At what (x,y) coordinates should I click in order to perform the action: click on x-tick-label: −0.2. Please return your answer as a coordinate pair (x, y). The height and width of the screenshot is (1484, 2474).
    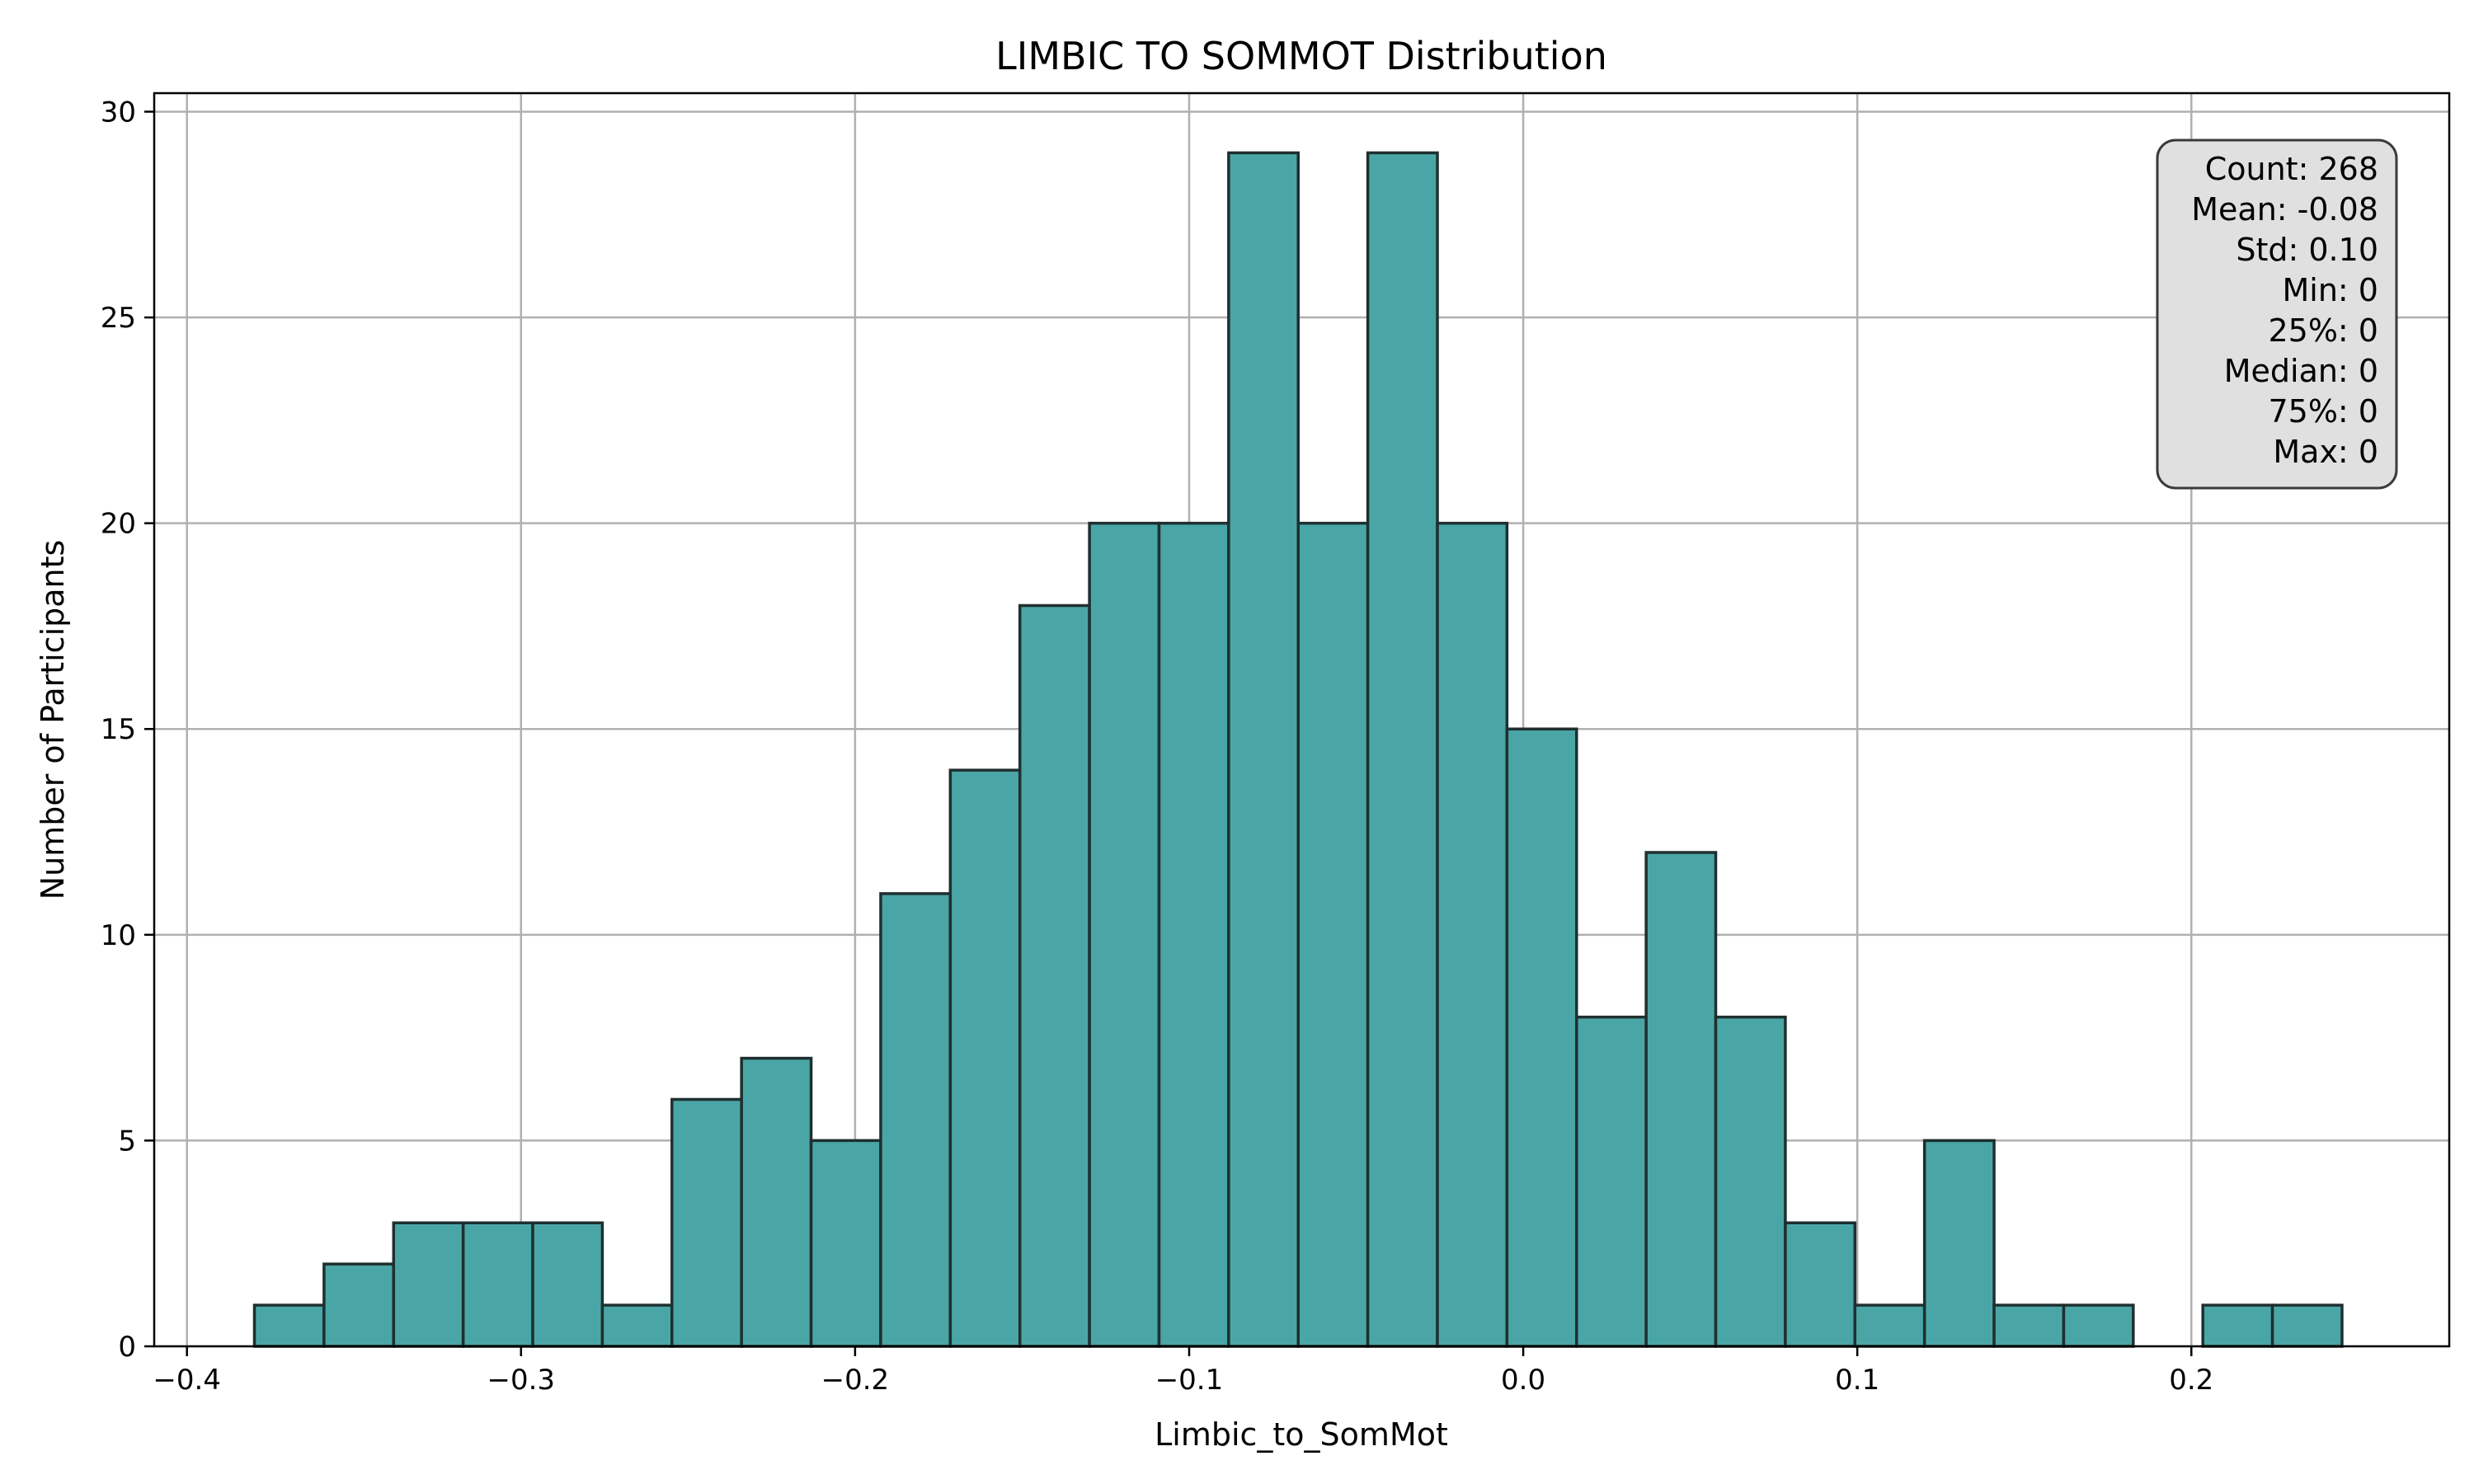
    Looking at the image, I should click on (855, 1380).